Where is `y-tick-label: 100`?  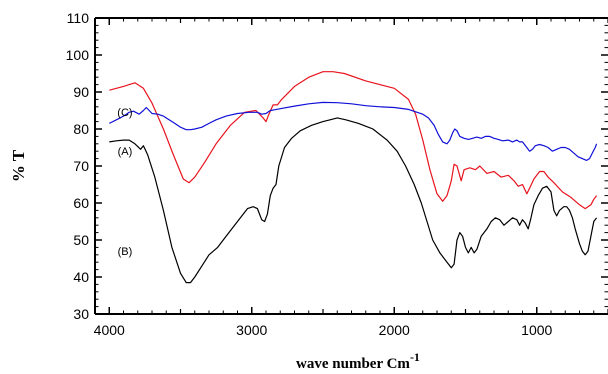 y-tick-label: 100 is located at coordinates (78, 55).